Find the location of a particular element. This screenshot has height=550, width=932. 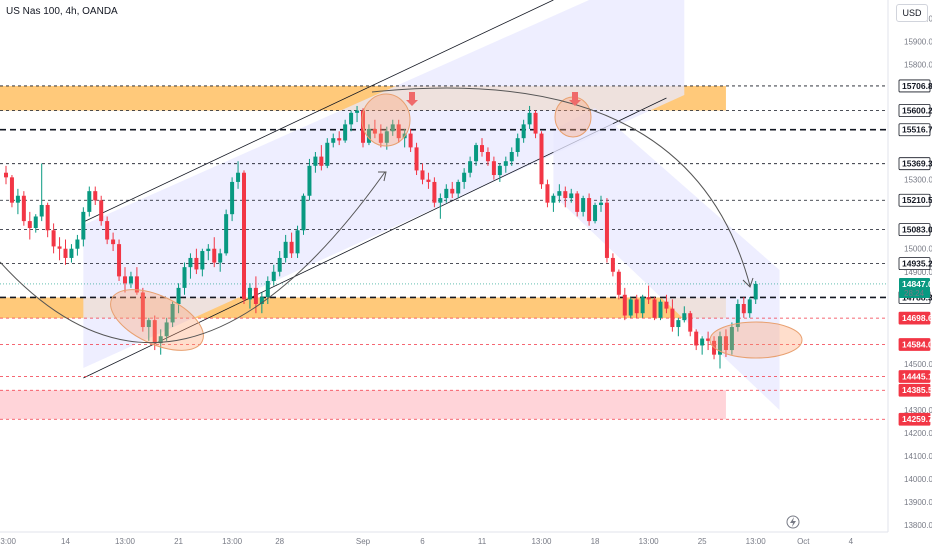

price-level-label: 15083.0 is located at coordinates (917, 230).